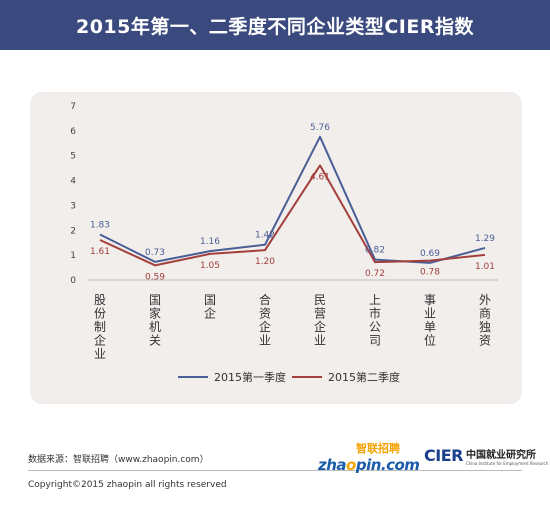 The height and width of the screenshot is (520, 550). Describe the element at coordinates (210, 242) in the screenshot. I see `data-label-q1: 1.16` at that location.